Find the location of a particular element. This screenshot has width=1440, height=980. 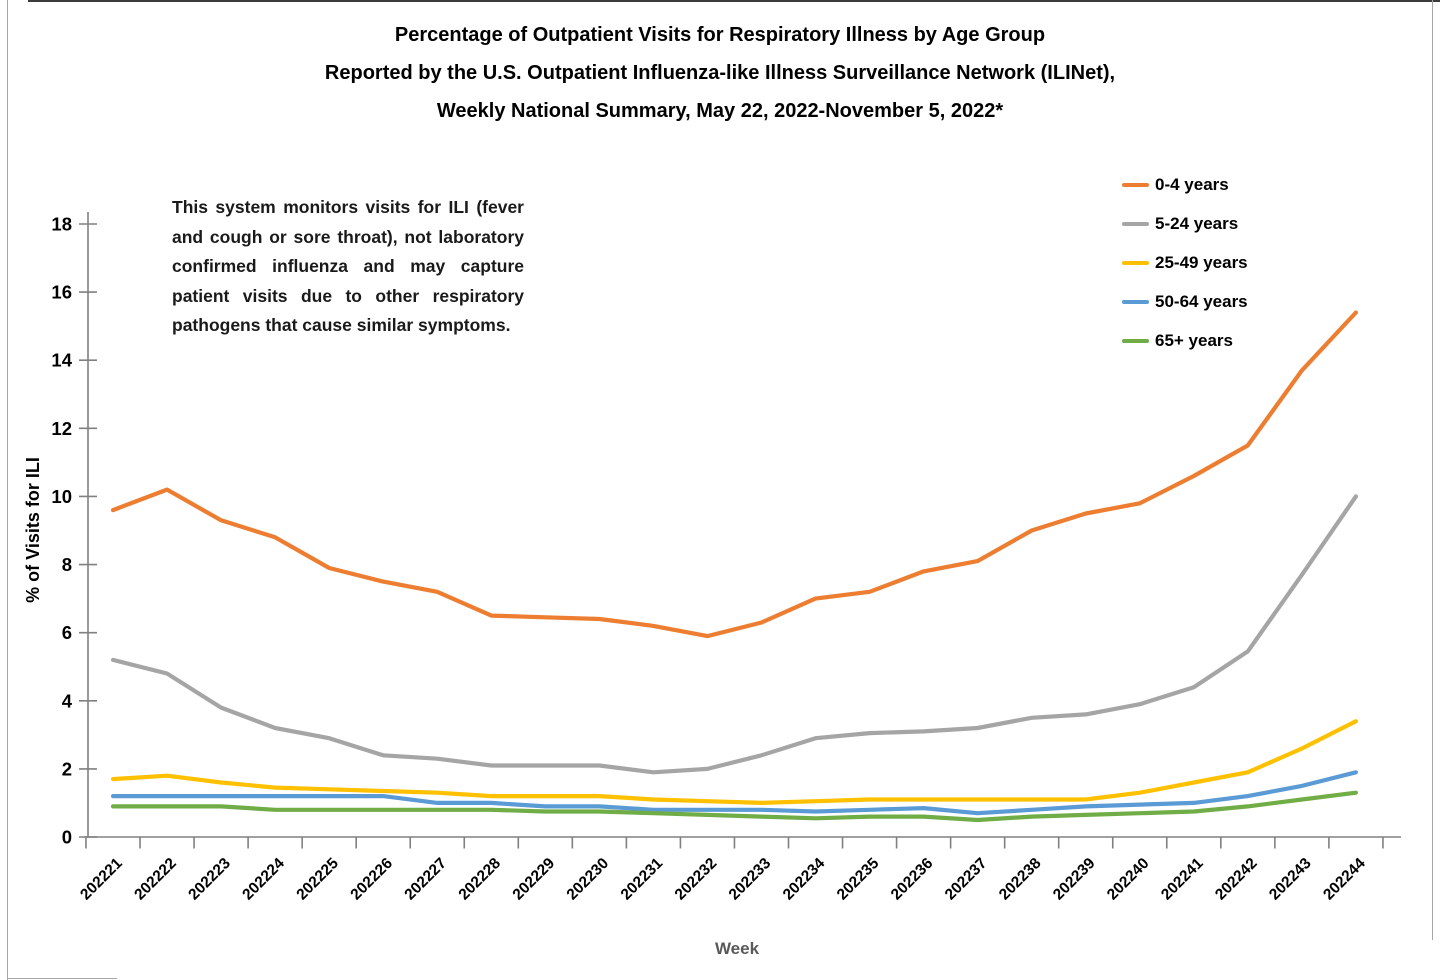

y-tick-label: 6 is located at coordinates (67, 632).